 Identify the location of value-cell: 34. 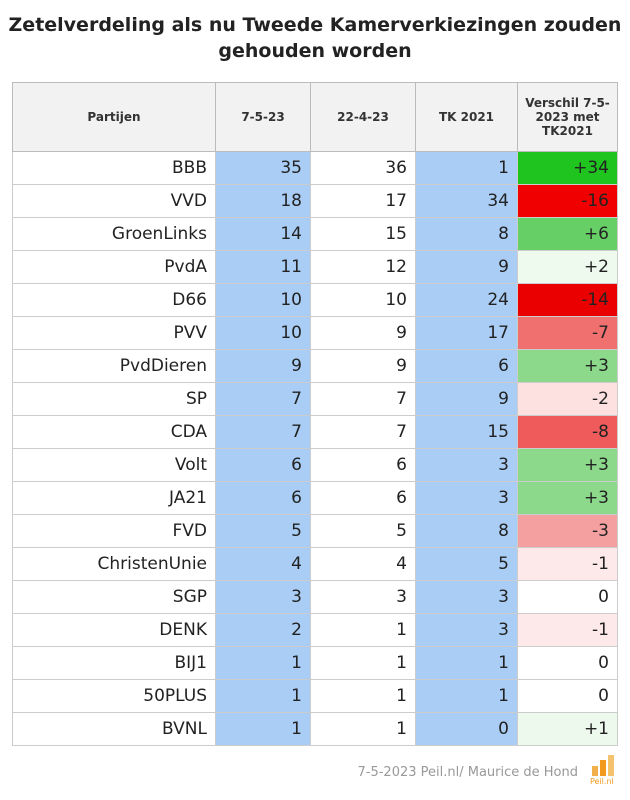
(466, 201).